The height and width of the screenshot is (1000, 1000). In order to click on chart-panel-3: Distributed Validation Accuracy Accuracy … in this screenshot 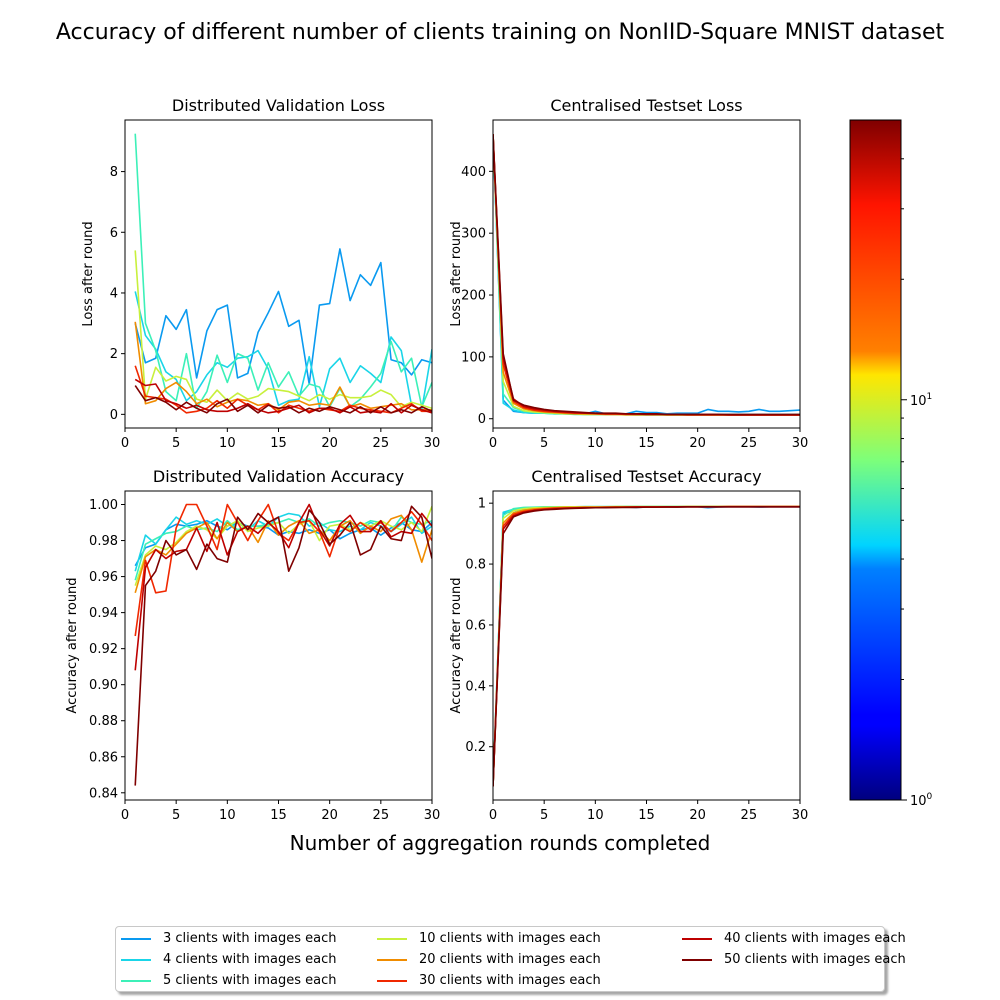, I will do `click(252, 645)`.